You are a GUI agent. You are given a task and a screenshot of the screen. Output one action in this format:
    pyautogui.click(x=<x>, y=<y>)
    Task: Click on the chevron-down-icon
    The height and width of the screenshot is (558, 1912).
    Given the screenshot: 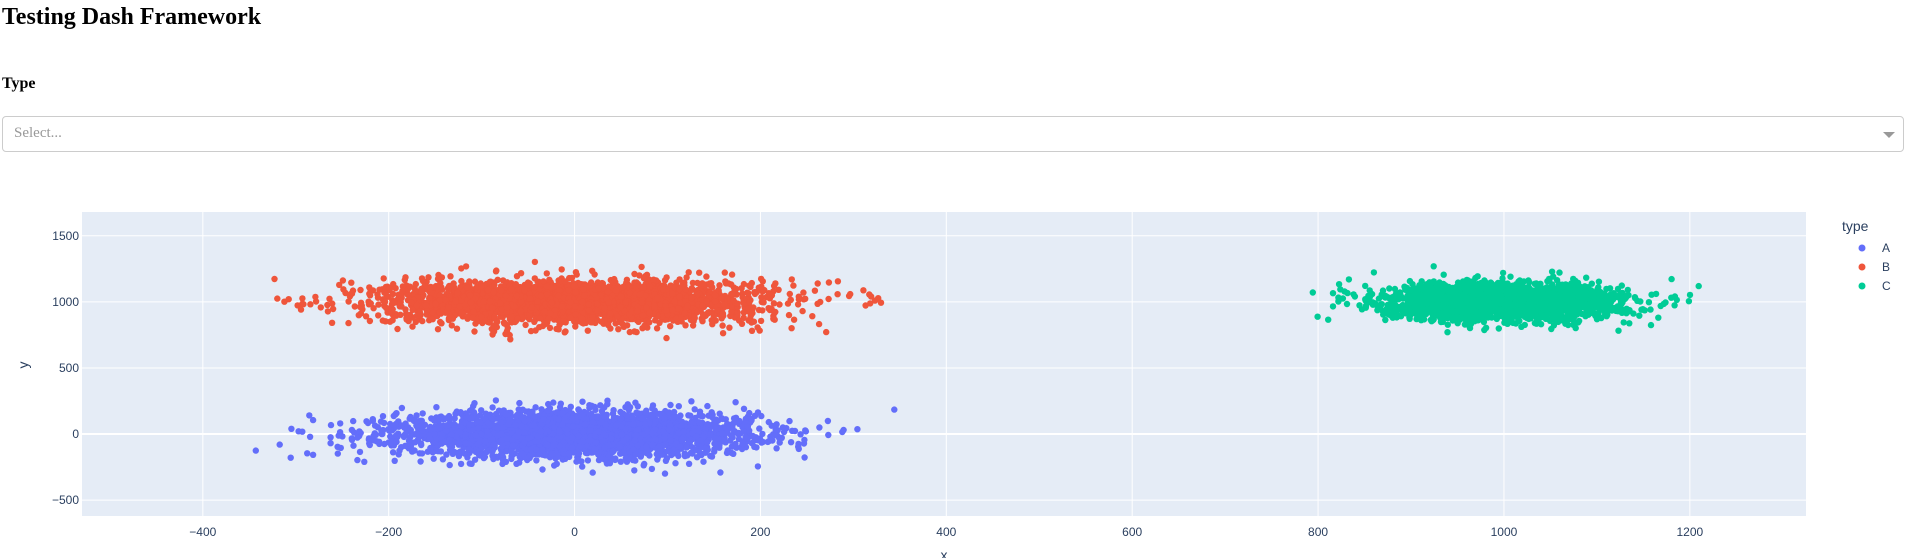 What is the action you would take?
    pyautogui.click(x=1889, y=135)
    